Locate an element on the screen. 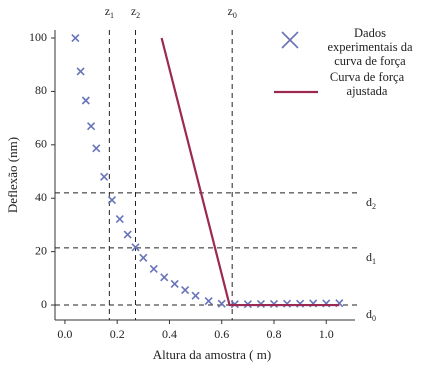 The image size is (425, 372). x-tick-label: 0.4 is located at coordinates (169, 334).